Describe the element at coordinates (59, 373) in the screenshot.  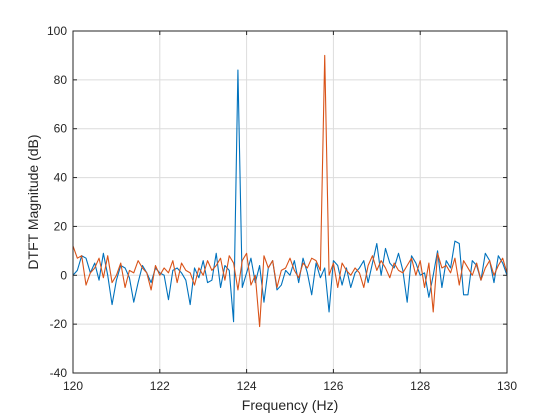
I see `y-tick-label: -40` at that location.